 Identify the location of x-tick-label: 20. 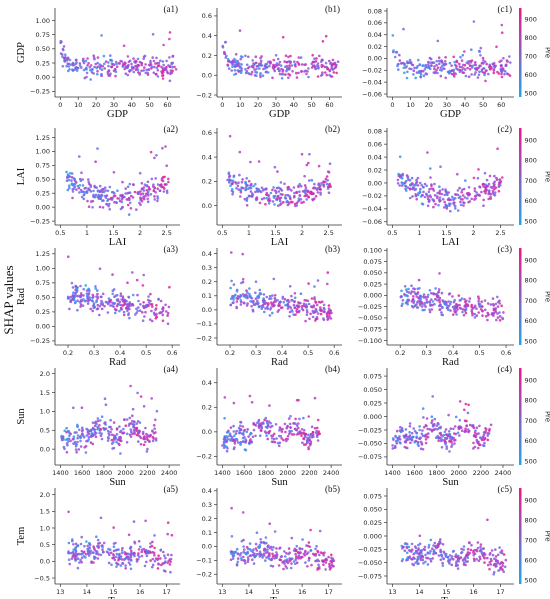
(96, 105).